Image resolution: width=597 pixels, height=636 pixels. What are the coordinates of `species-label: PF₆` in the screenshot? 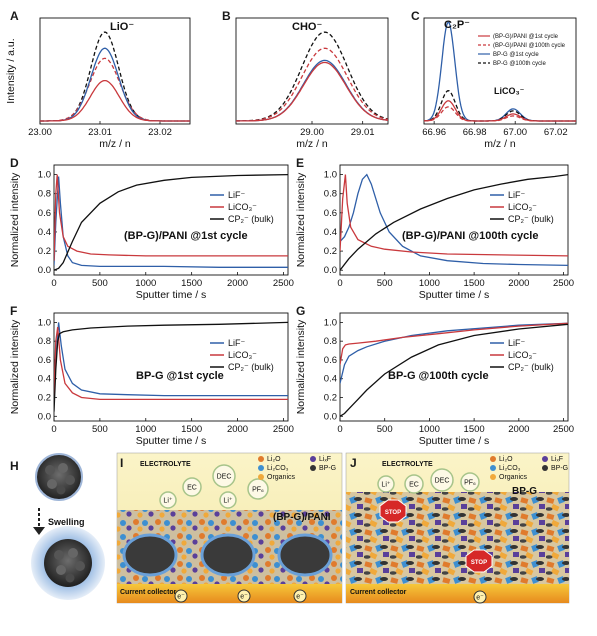 It's located at (258, 490).